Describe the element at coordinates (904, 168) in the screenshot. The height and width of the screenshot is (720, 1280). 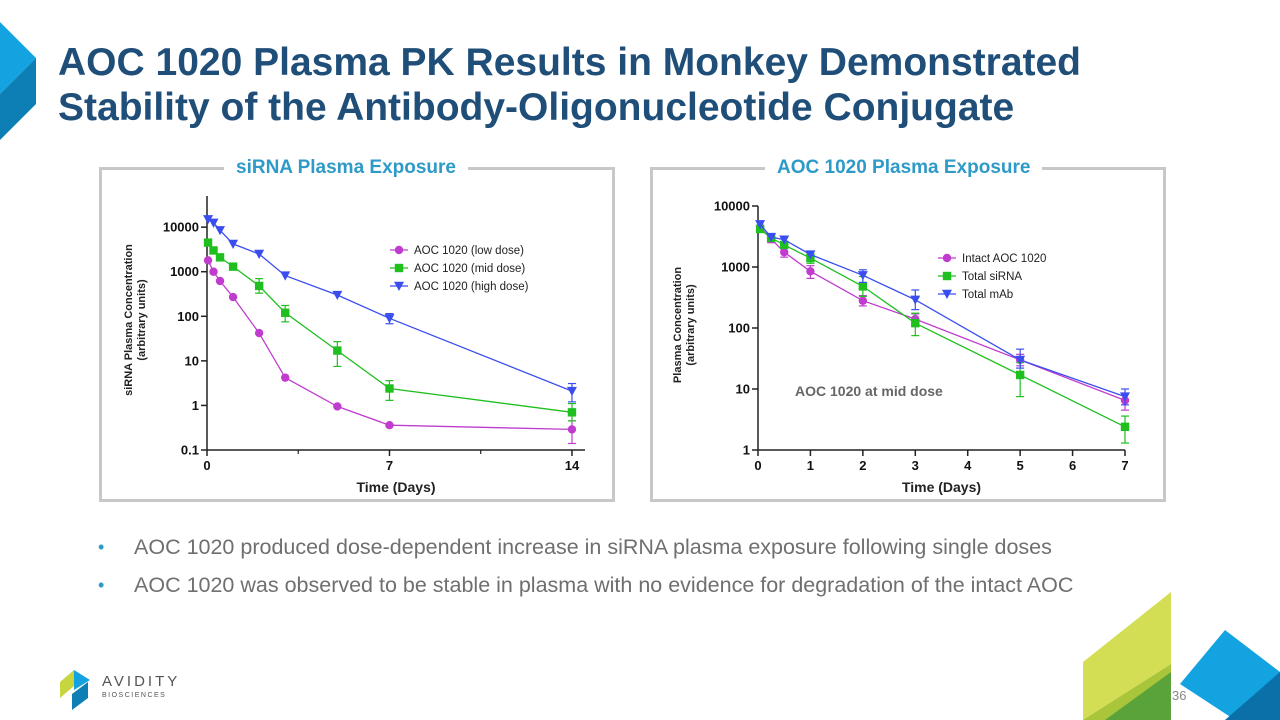
I see `aoc-chart-heading: AOC 1020 Plasma Exposure` at that location.